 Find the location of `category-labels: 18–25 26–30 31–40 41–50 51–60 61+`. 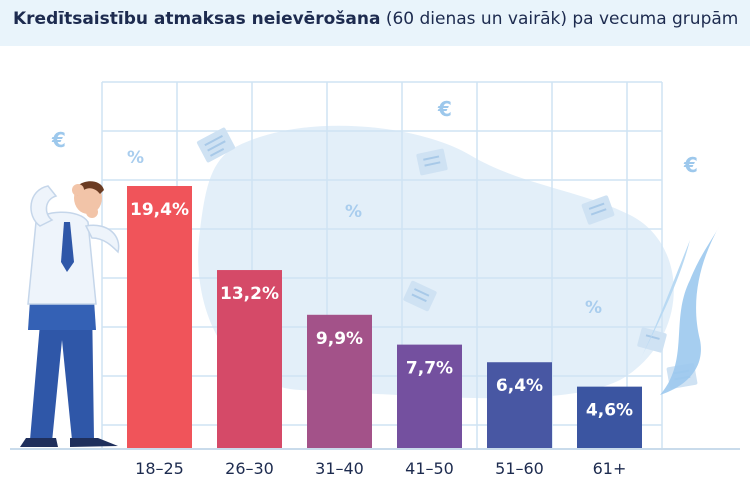

category-labels: 18–25 26–30 31–40 41–50 51–60 61+ is located at coordinates (380, 468).